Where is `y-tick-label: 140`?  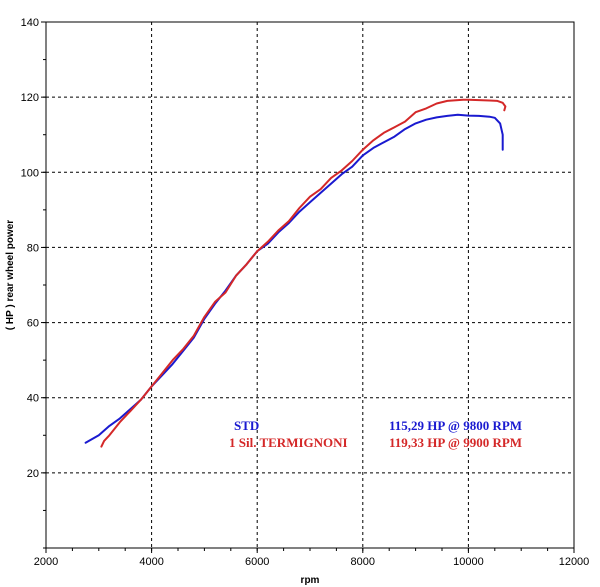 y-tick-label: 140 is located at coordinates (30, 23).